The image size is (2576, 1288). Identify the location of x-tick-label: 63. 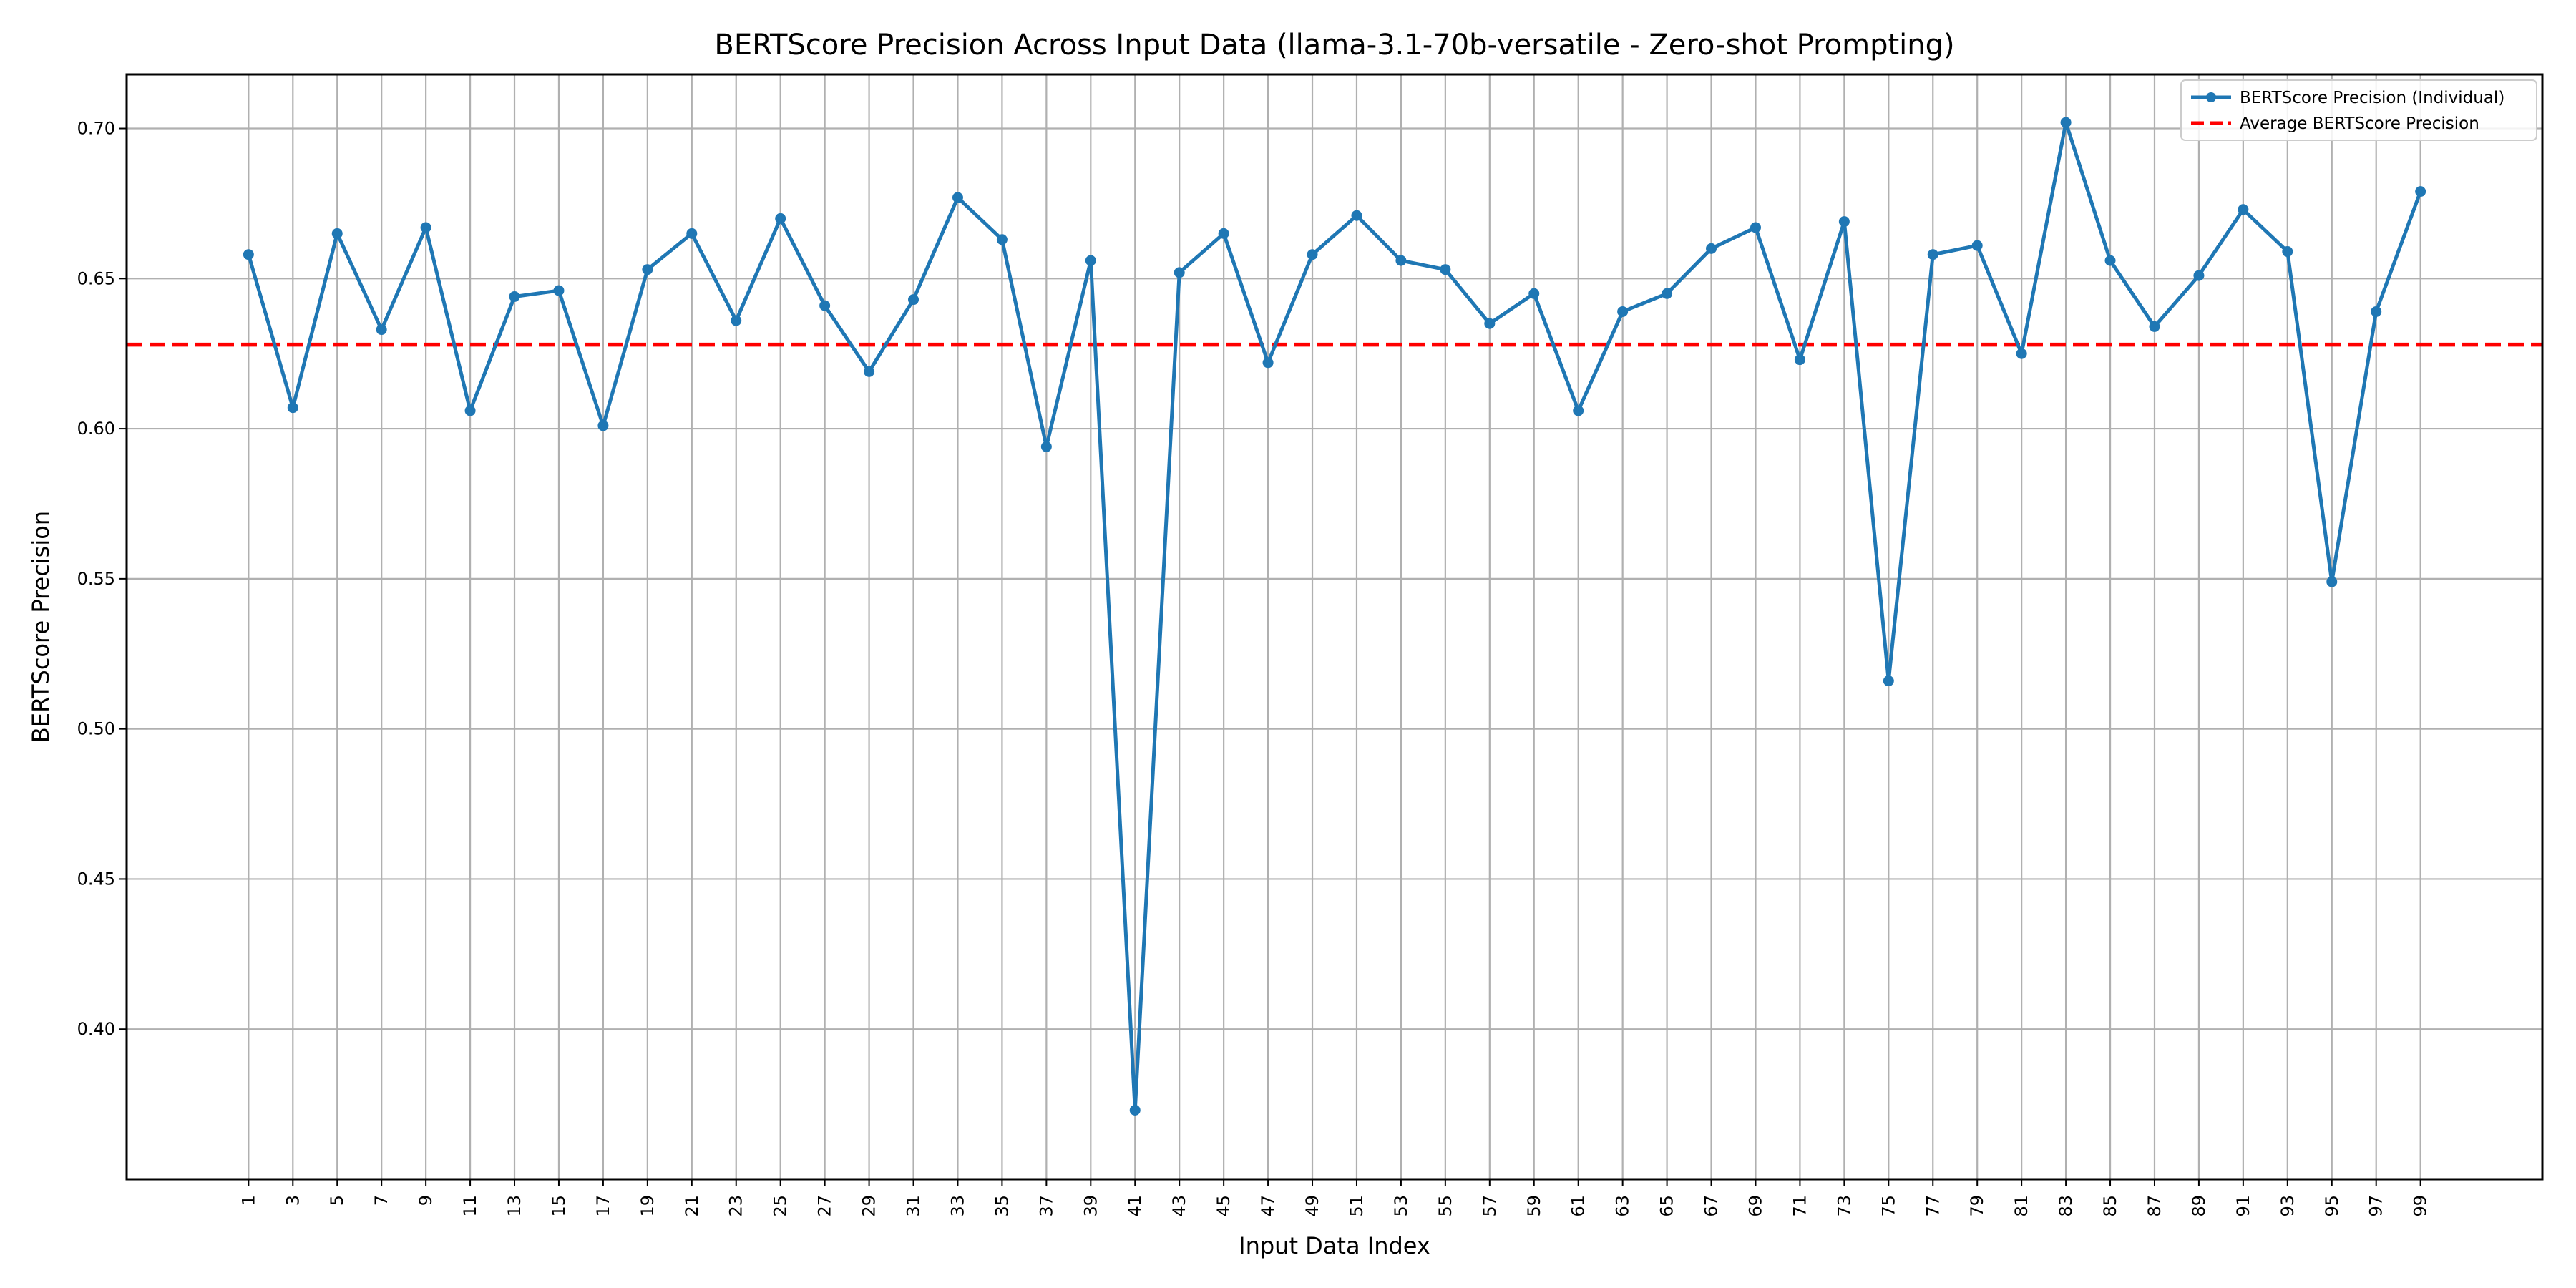
(1623, 1206).